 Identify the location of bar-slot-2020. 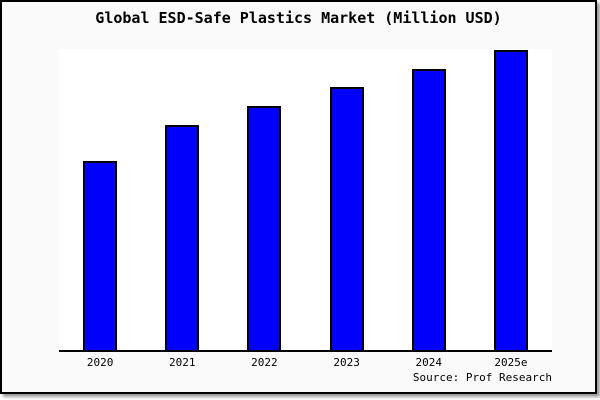
(100, 199).